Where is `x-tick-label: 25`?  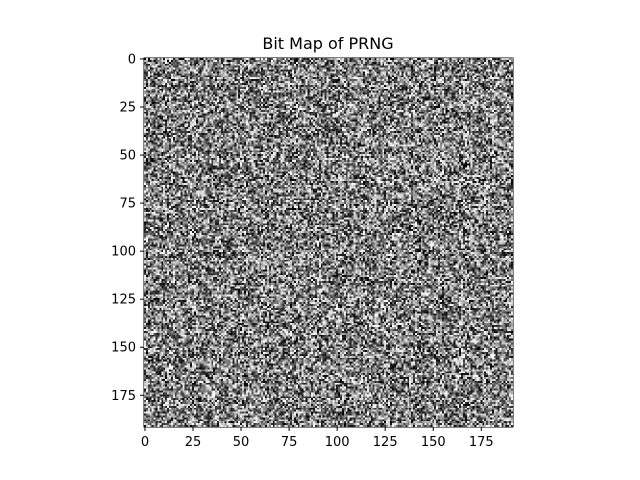
x-tick-label: 25 is located at coordinates (193, 442).